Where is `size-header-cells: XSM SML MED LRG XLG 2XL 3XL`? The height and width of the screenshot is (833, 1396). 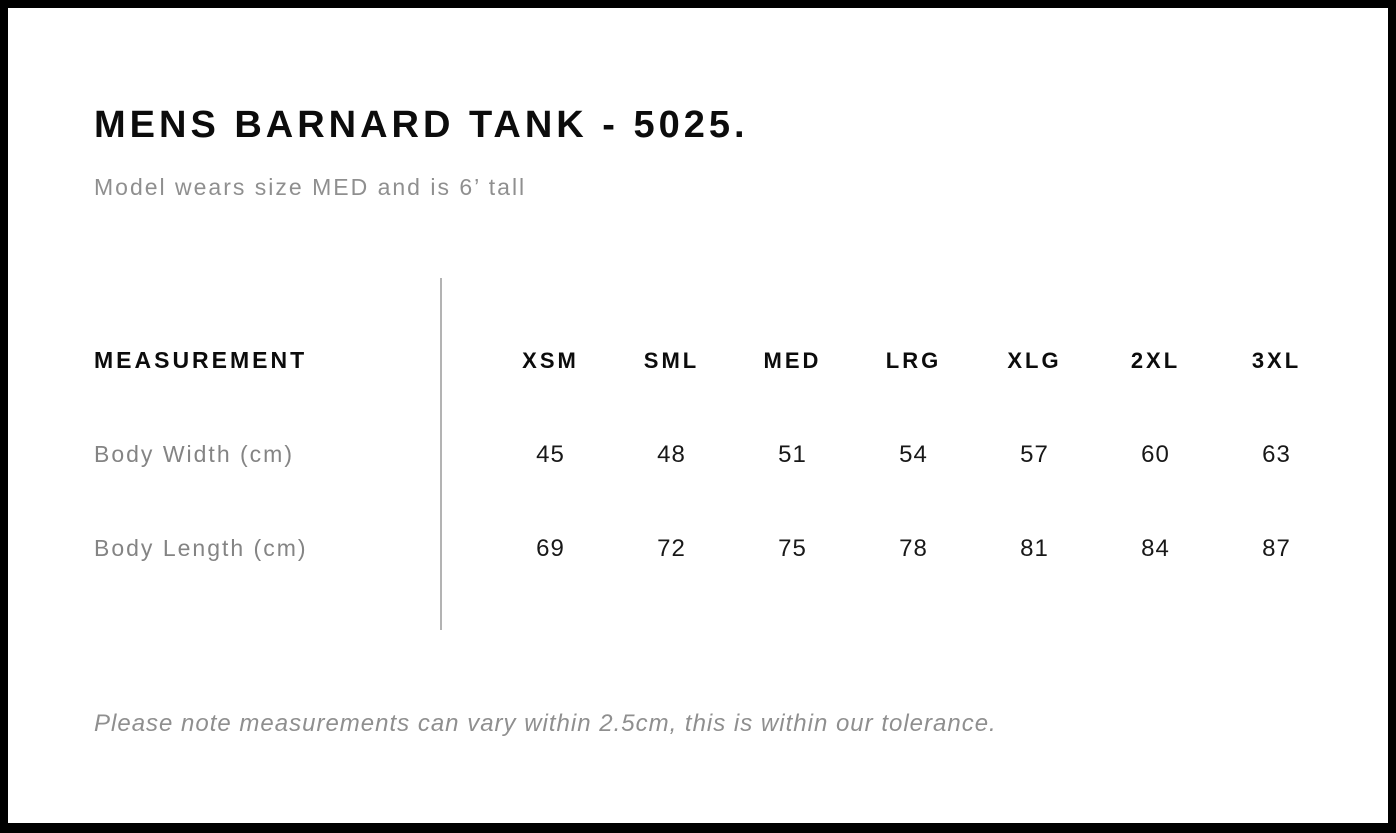
size-header-cells: XSM SML MED LRG XLG 2XL 3XL is located at coordinates (913, 361).